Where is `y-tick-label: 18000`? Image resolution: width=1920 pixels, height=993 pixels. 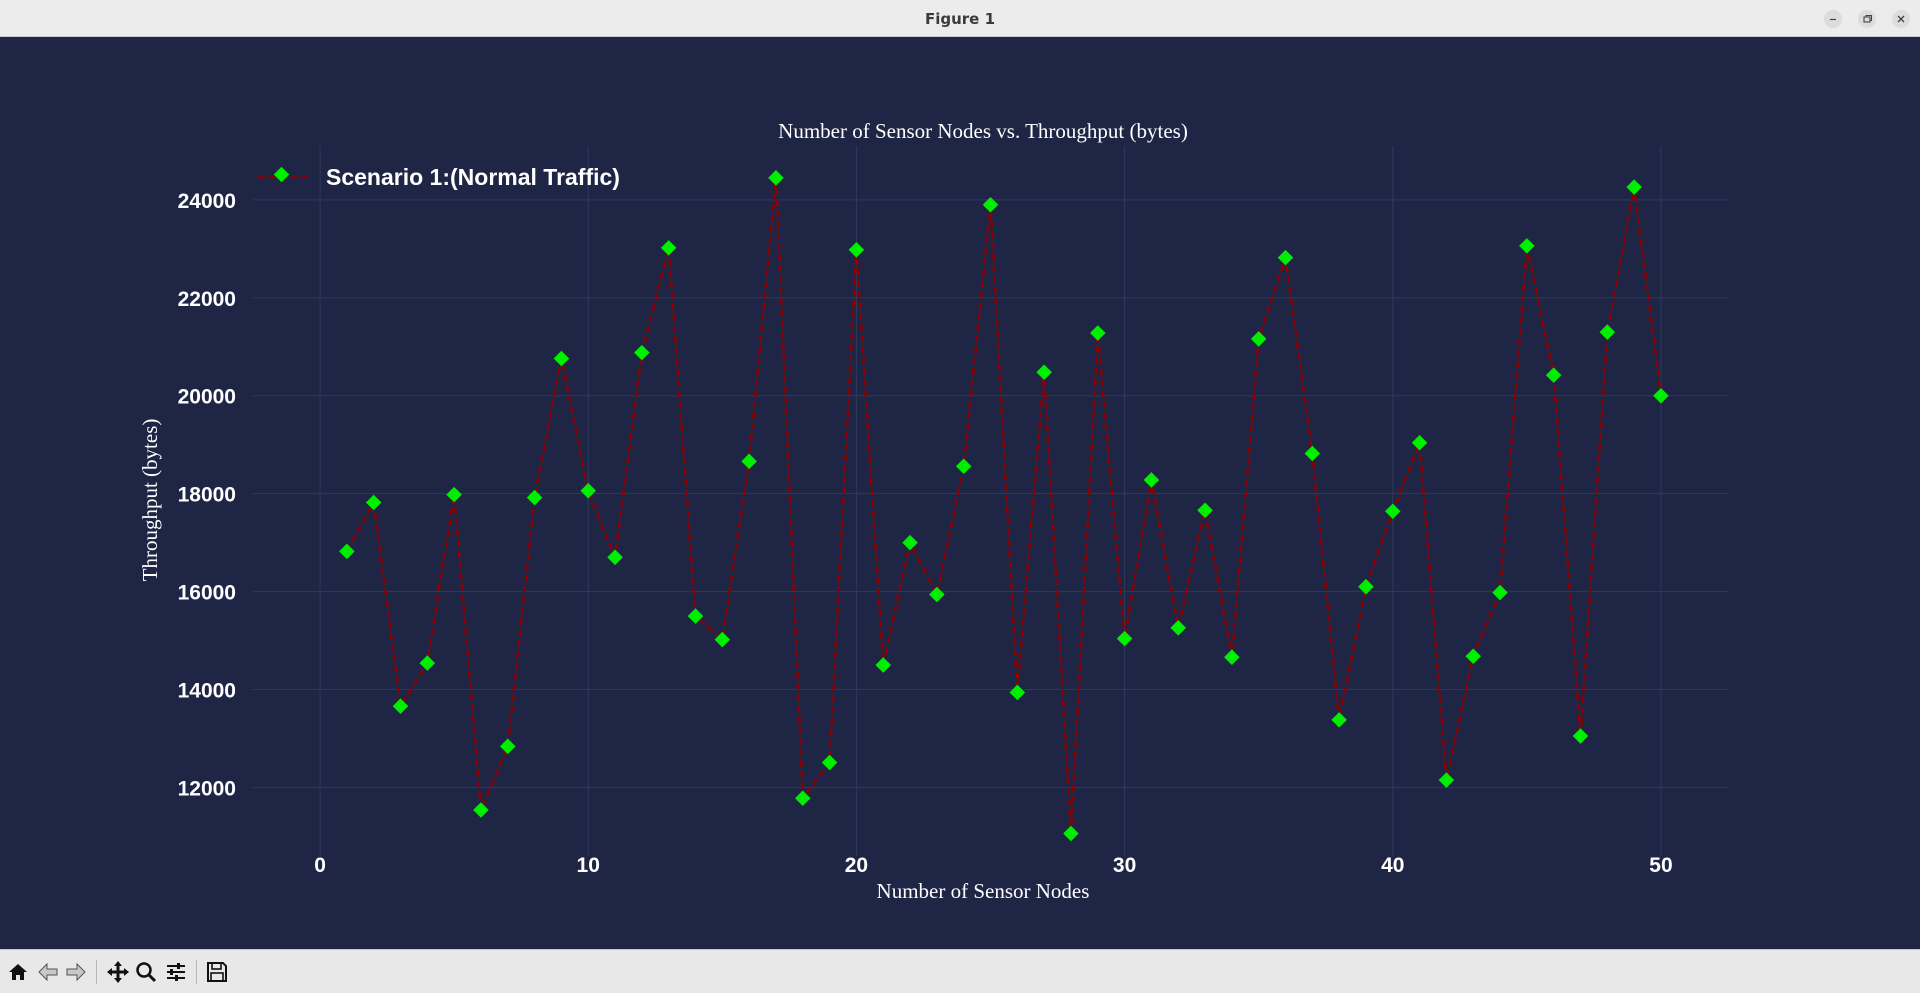 y-tick-label: 18000 is located at coordinates (207, 495).